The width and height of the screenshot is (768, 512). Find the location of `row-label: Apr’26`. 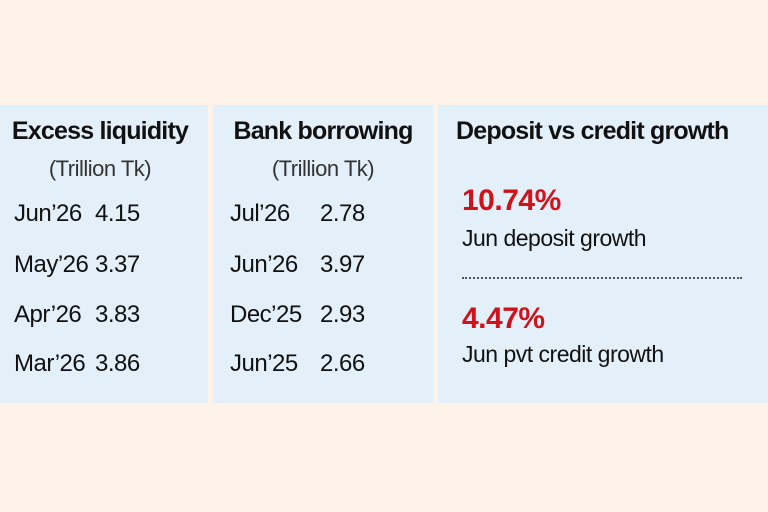

row-label: Apr’26 is located at coordinates (48, 314).